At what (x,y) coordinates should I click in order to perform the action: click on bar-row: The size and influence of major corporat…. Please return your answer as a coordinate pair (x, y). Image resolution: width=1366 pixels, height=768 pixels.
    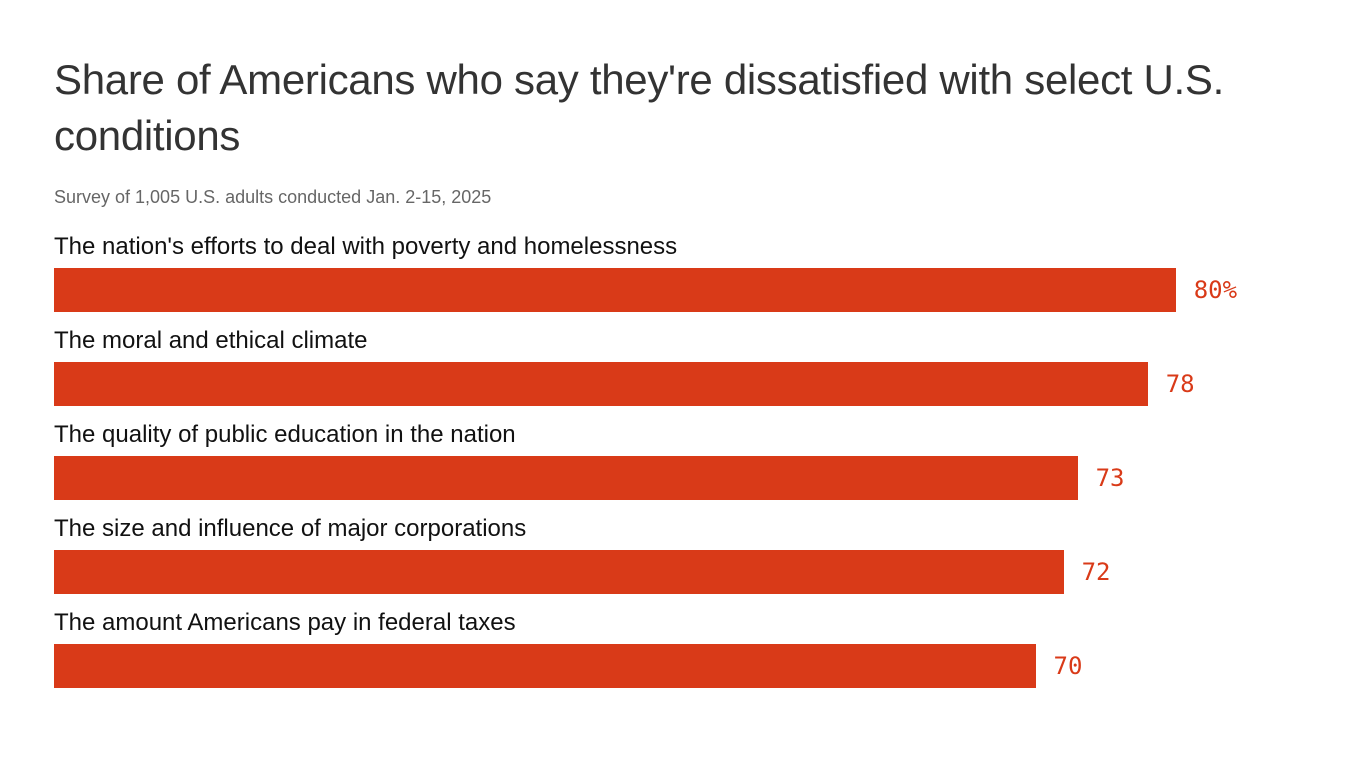
    Looking at the image, I should click on (699, 559).